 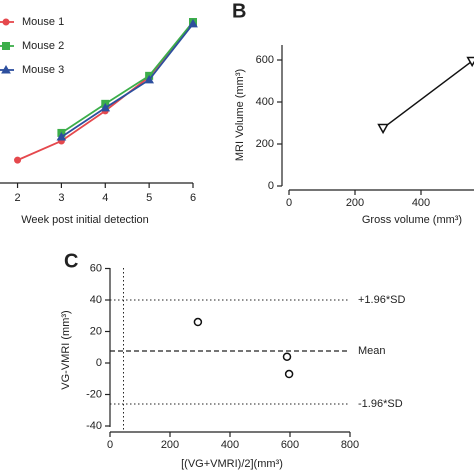 What do you see at coordinates (350, 445) in the screenshot?
I see `x-tick-label: 800` at bounding box center [350, 445].